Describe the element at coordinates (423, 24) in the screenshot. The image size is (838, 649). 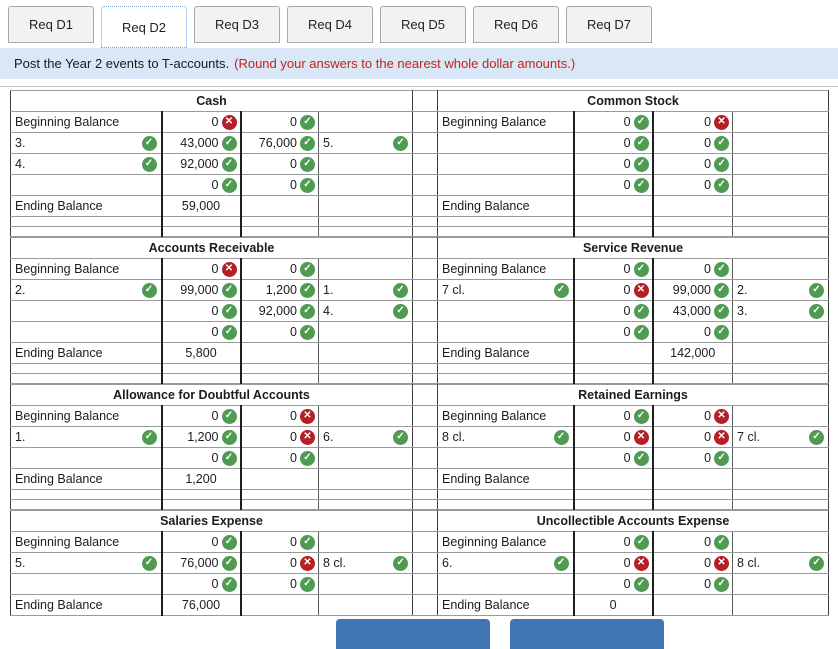
I see `tab-req-d5: Req D5` at that location.